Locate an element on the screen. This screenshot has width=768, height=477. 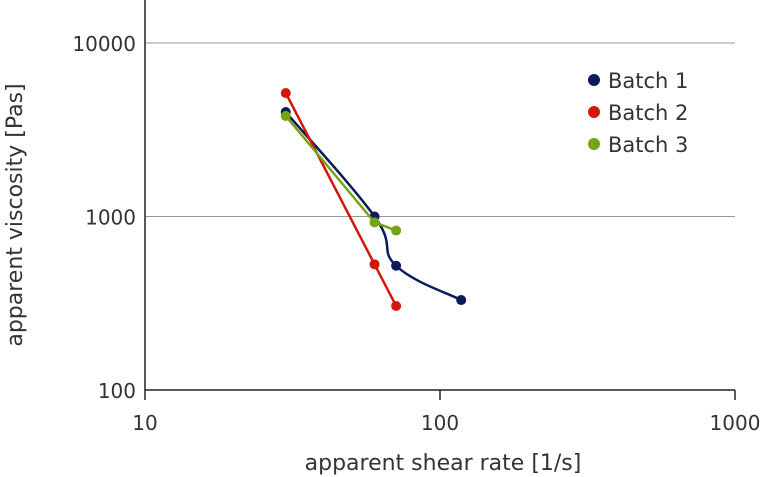
legend-label: Batch 3 is located at coordinates (648, 145).